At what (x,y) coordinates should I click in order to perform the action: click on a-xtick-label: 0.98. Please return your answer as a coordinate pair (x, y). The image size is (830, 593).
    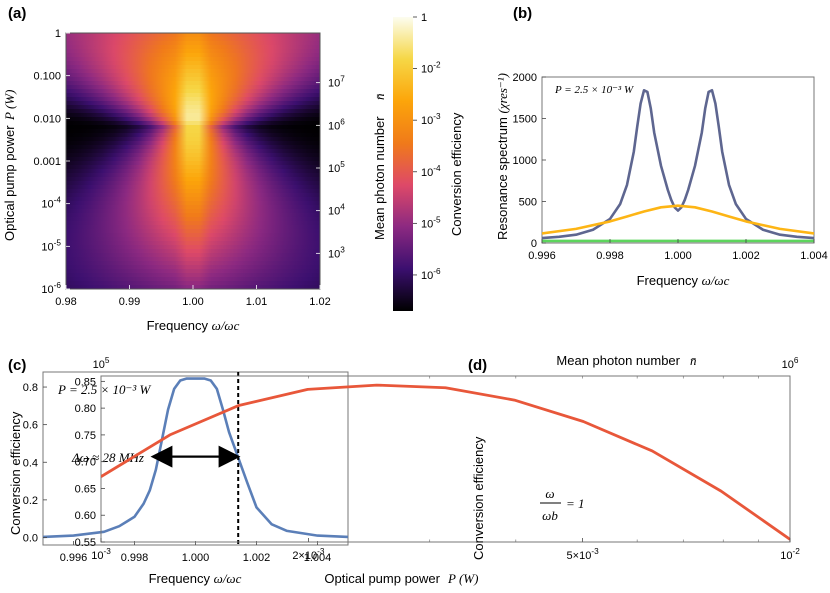
    Looking at the image, I should click on (65, 302).